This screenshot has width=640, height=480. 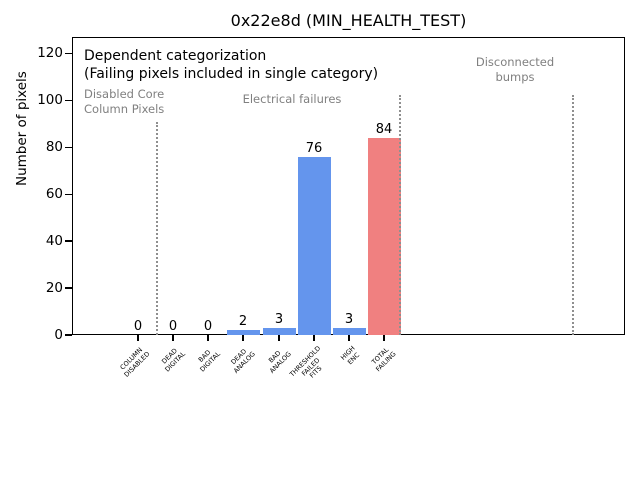 What do you see at coordinates (292, 99) in the screenshot?
I see `annotation: Electrical failures` at bounding box center [292, 99].